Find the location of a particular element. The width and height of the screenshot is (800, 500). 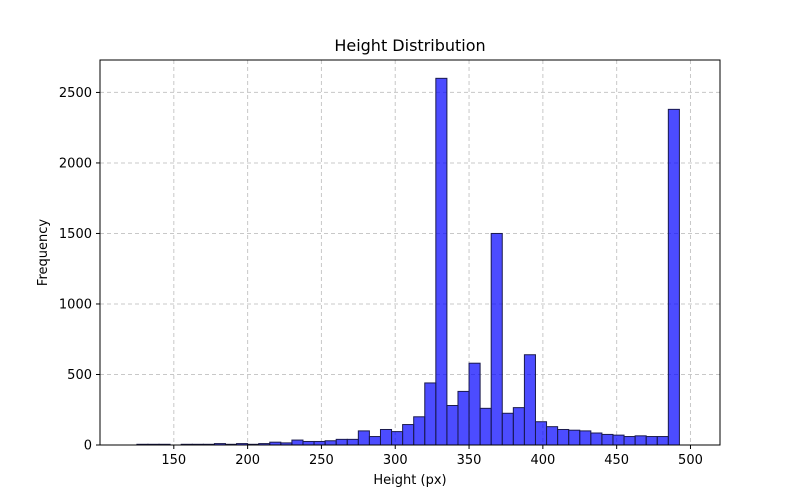

y-tick-label: 0 is located at coordinates (88, 446).